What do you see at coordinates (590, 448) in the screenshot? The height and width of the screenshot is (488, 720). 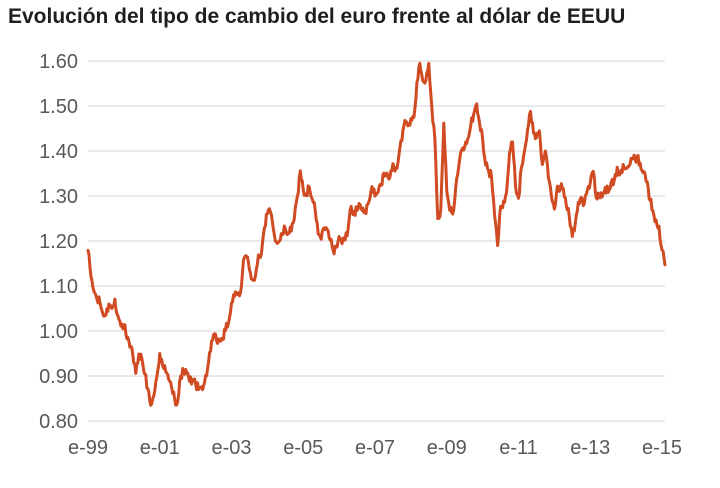 I see `x-axis-tick-label: e-13` at bounding box center [590, 448].